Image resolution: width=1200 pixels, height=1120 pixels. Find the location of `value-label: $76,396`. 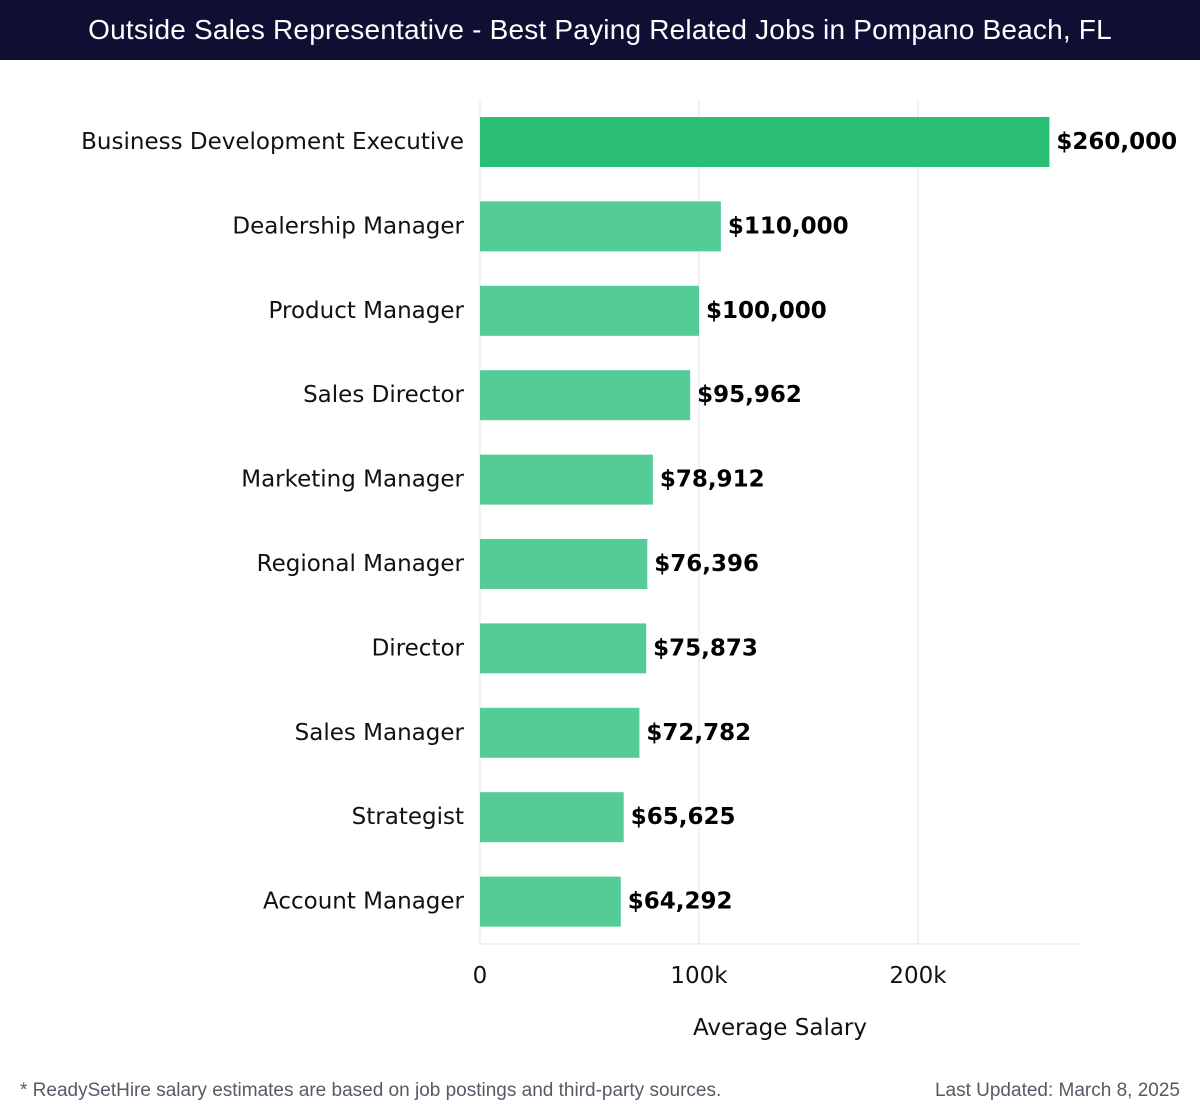

value-label: $76,396 is located at coordinates (706, 564).